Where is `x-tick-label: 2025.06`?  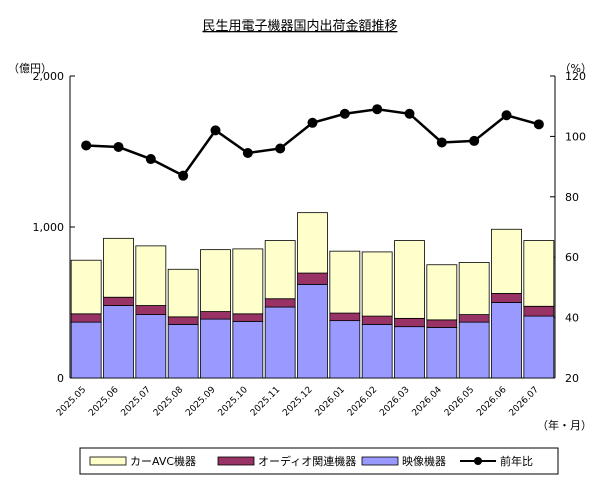
x-tick-label: 2025.06 is located at coordinates (104, 402).